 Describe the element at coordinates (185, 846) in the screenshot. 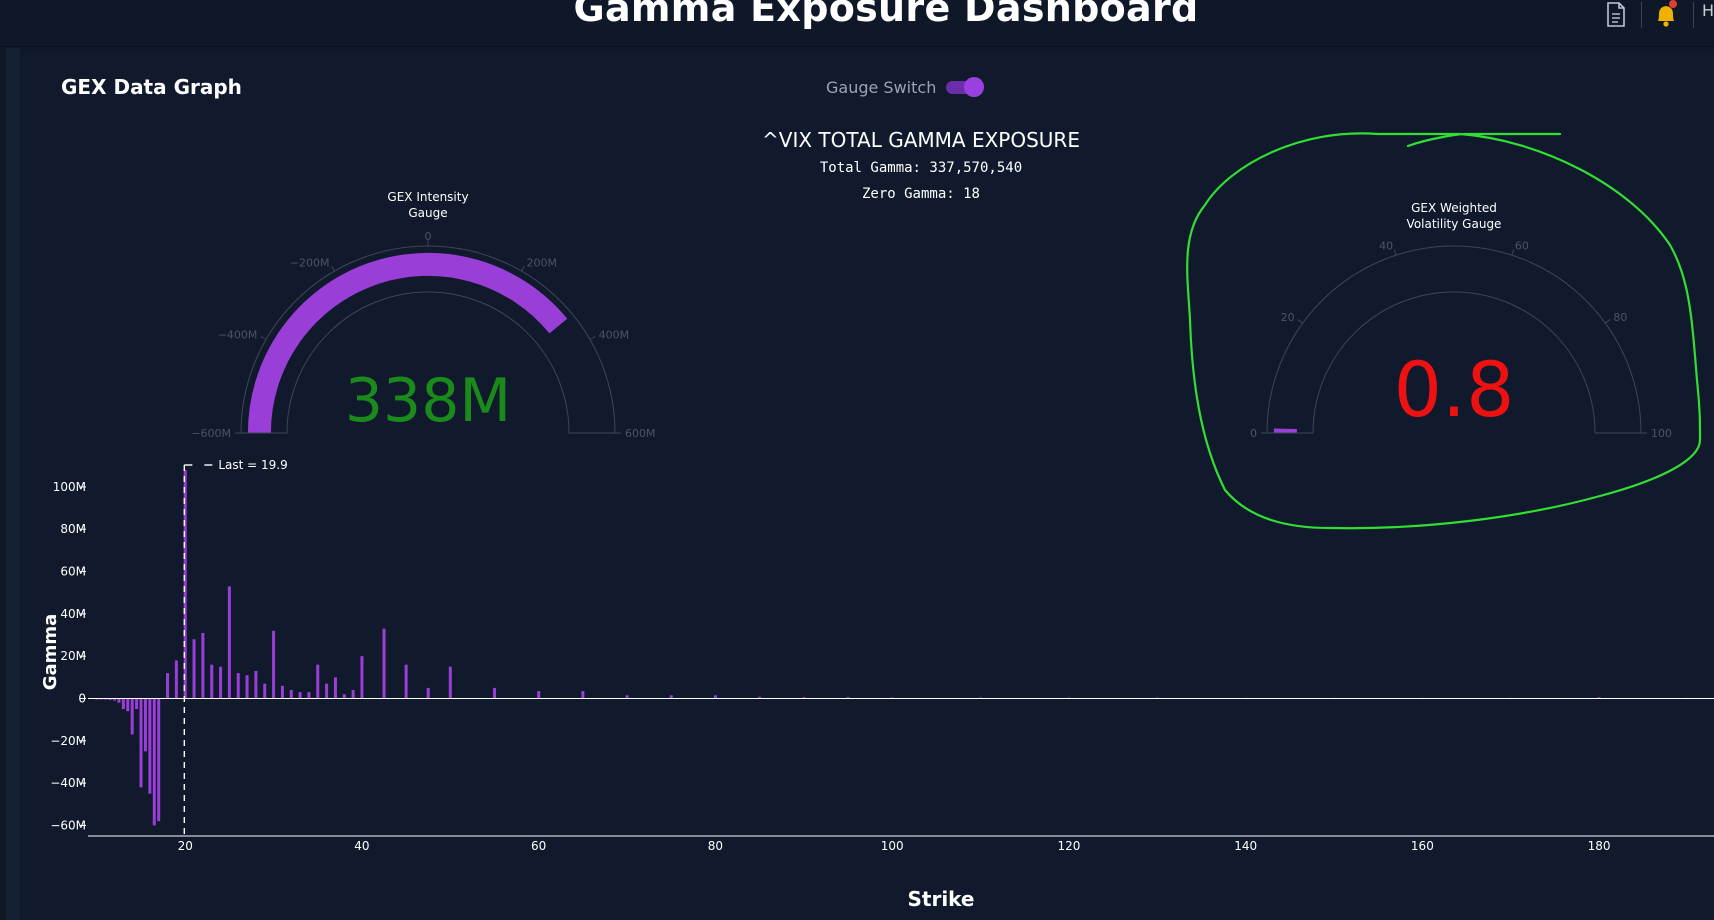

I see `chart-x-tick-label: 20` at that location.